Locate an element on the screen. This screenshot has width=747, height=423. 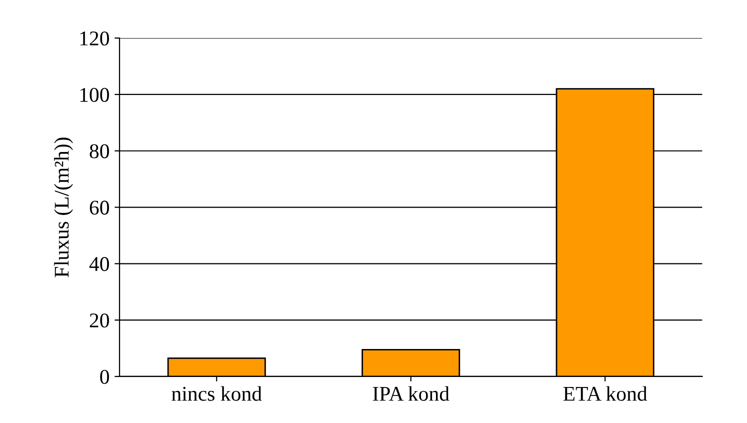
x-tick-label: IPA kond is located at coordinates (411, 393).